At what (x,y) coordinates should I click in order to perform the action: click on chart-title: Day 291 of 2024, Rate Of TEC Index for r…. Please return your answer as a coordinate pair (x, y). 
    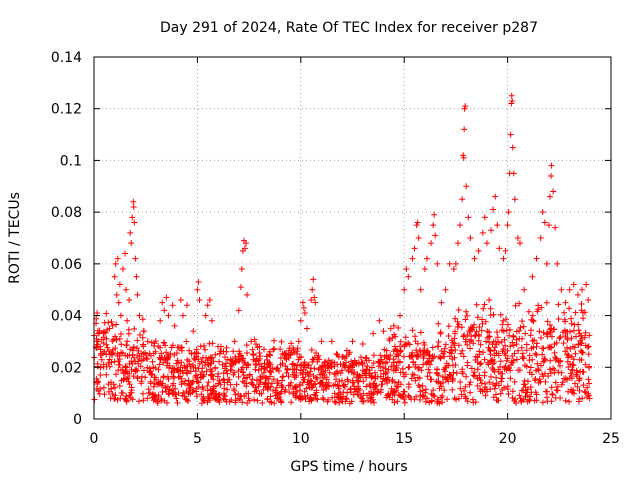
    Looking at the image, I should click on (349, 28).